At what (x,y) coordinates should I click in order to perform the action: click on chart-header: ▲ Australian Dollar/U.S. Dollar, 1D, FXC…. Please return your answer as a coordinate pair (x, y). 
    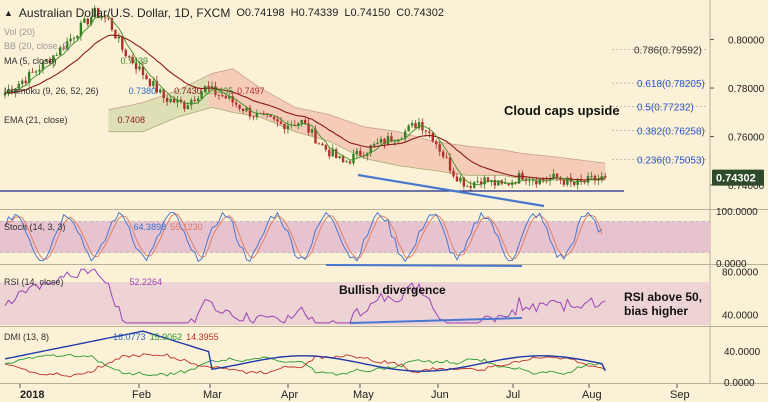
    Looking at the image, I should click on (224, 13).